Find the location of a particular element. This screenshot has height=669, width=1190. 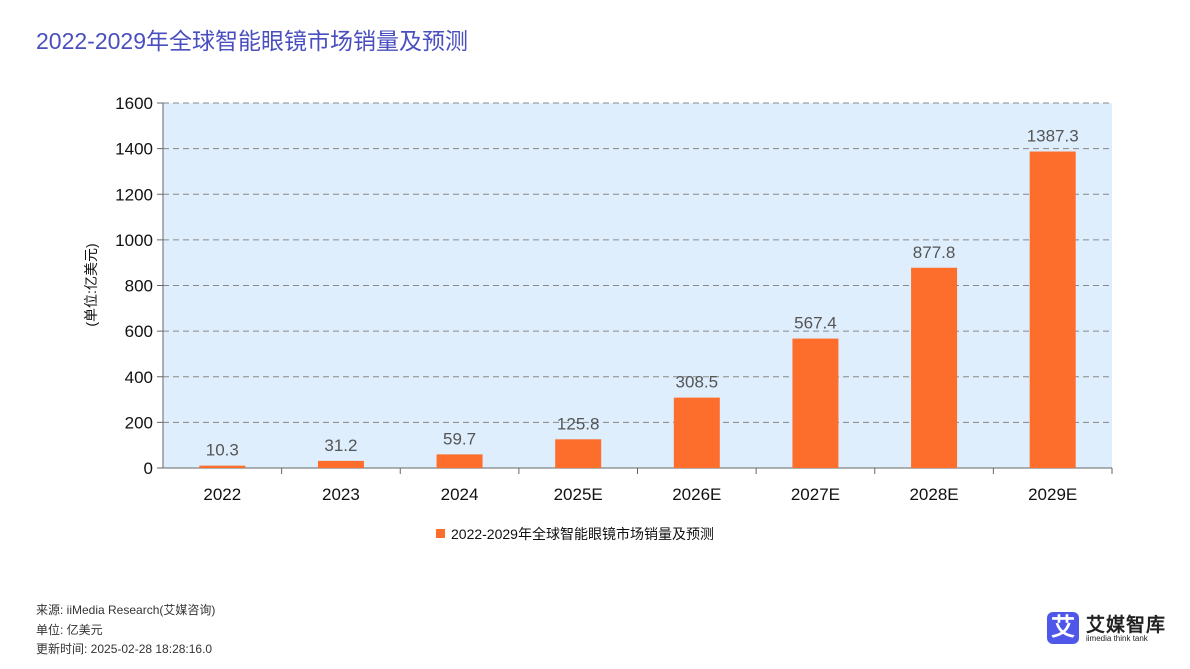

x-tick-label: 2025E is located at coordinates (578, 494).